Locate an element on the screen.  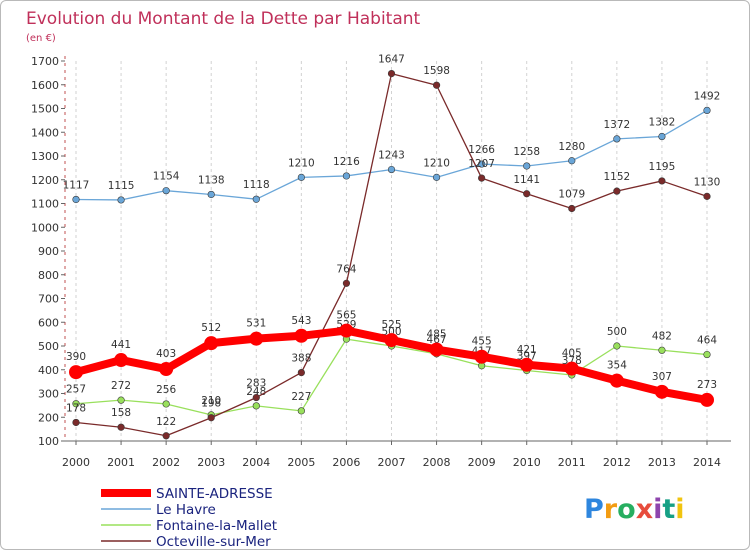
y-tick-label: 400 is located at coordinates (48, 370).